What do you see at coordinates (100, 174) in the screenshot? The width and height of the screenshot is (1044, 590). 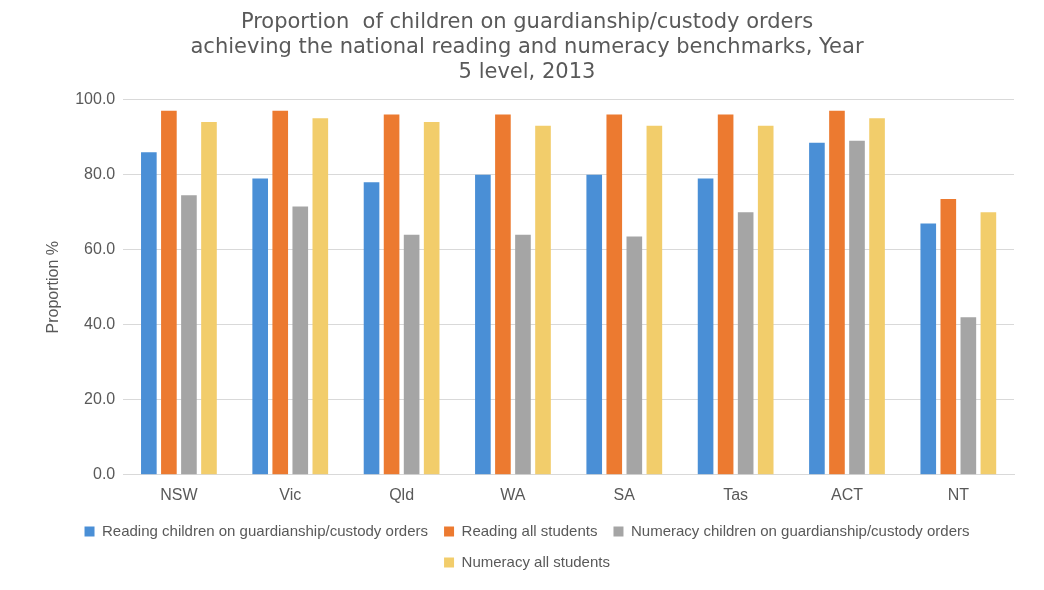 I see `y-tick-label: 80.0` at bounding box center [100, 174].